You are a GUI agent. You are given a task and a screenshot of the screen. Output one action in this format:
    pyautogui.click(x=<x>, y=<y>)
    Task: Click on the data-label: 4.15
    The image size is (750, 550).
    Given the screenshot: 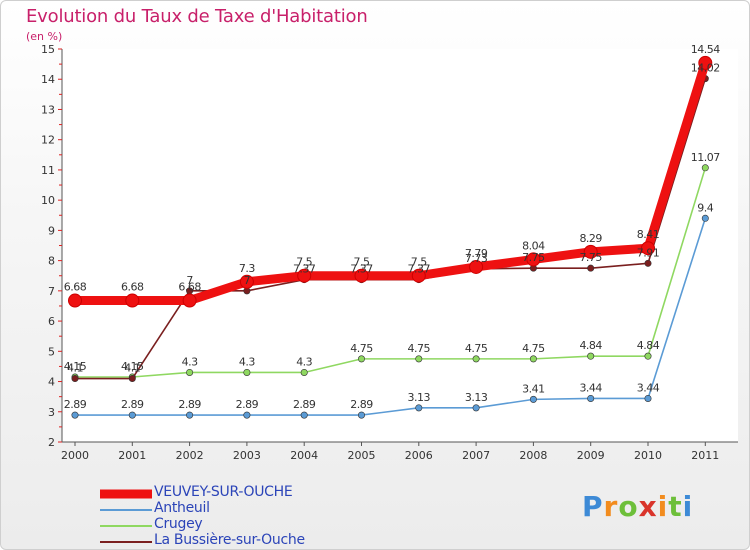 What is the action you would take?
    pyautogui.click(x=75, y=366)
    